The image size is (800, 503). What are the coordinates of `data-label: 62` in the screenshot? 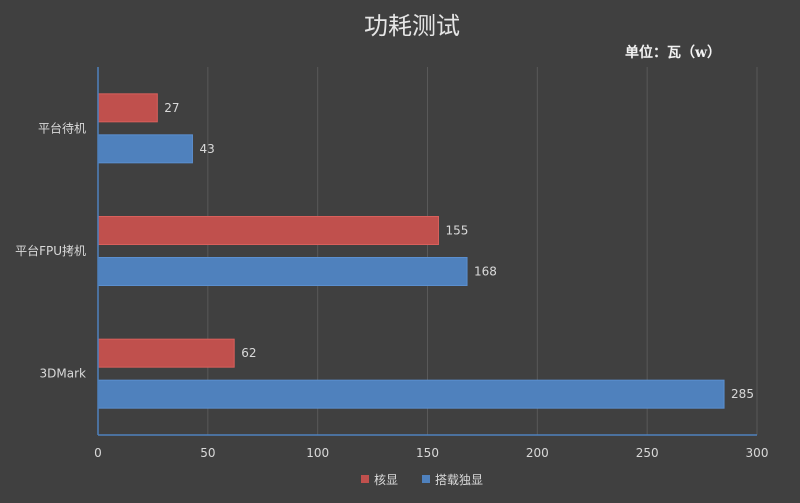 It's located at (248, 353).